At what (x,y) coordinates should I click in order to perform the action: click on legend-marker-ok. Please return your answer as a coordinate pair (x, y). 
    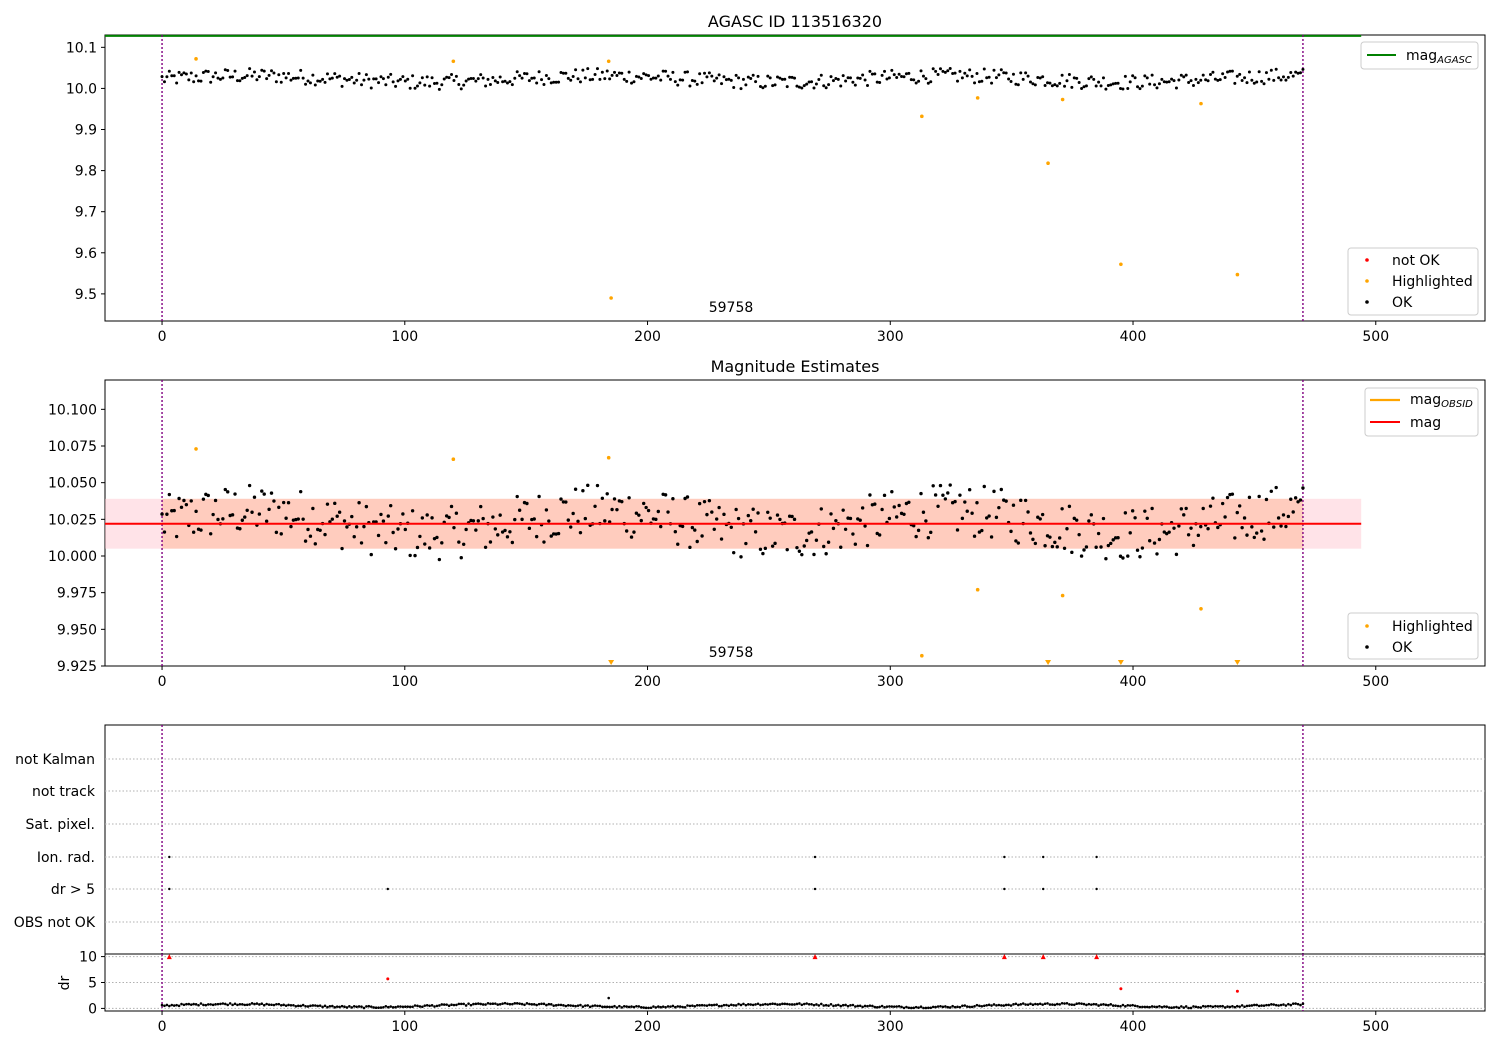
    Looking at the image, I should click on (1367, 647).